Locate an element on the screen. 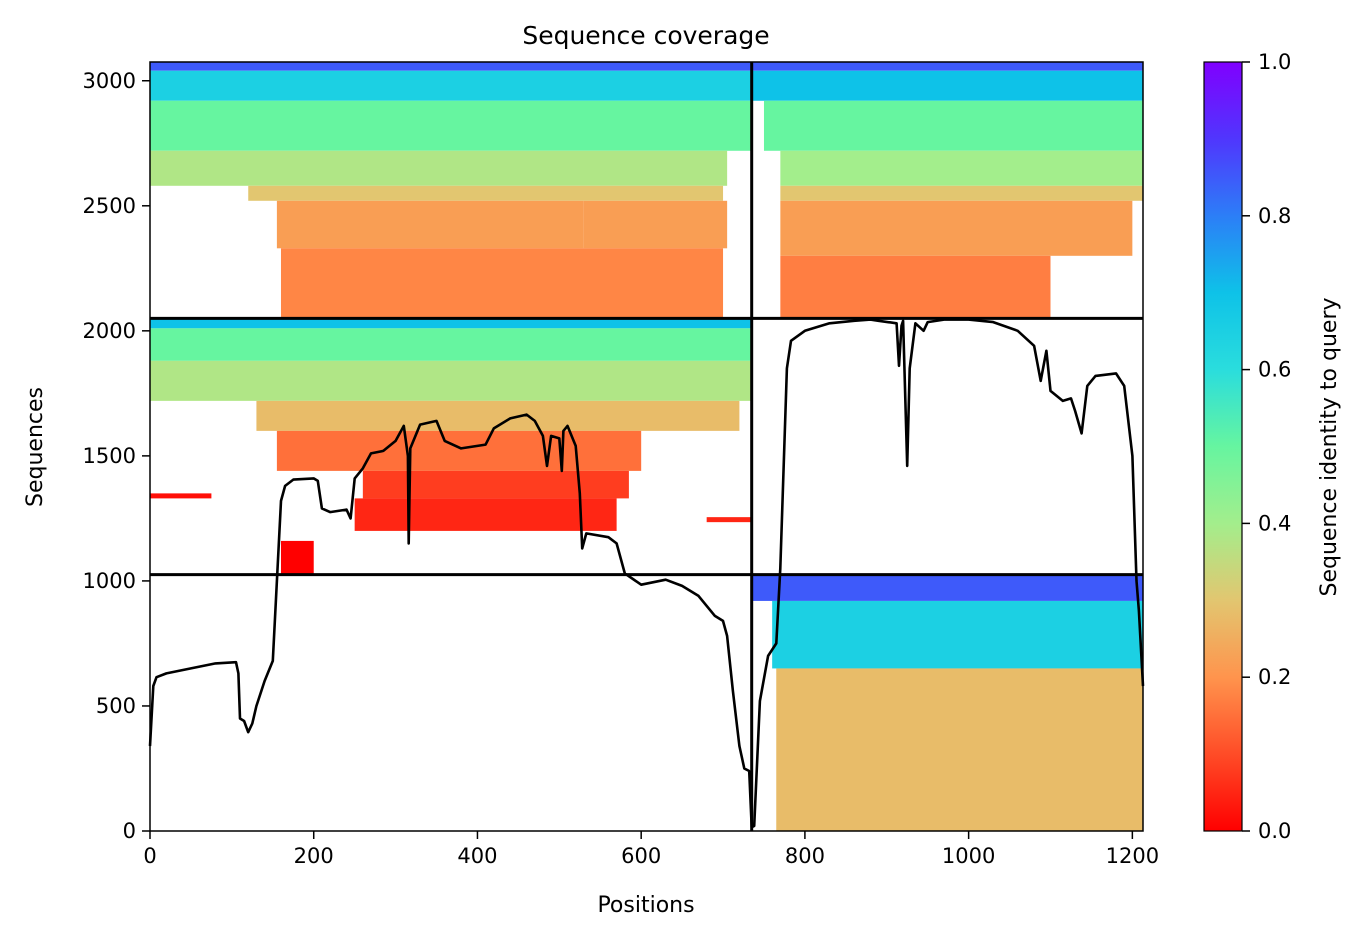  y-axis-label: Sequences is located at coordinates (35, 447).